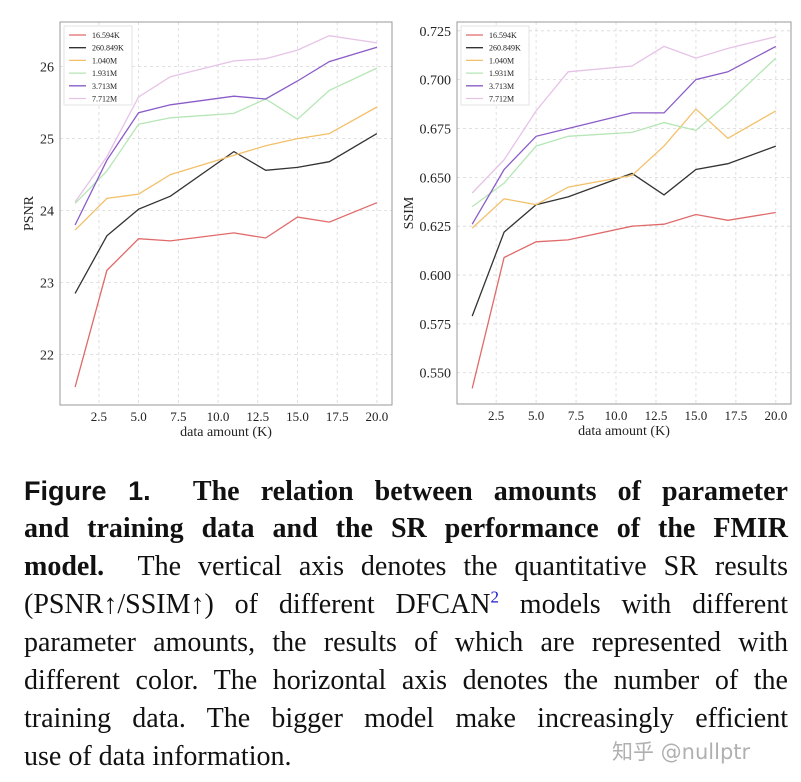 The width and height of the screenshot is (801, 782). Describe the element at coordinates (47, 212) in the screenshot. I see `y-tick-label: 24` at that location.